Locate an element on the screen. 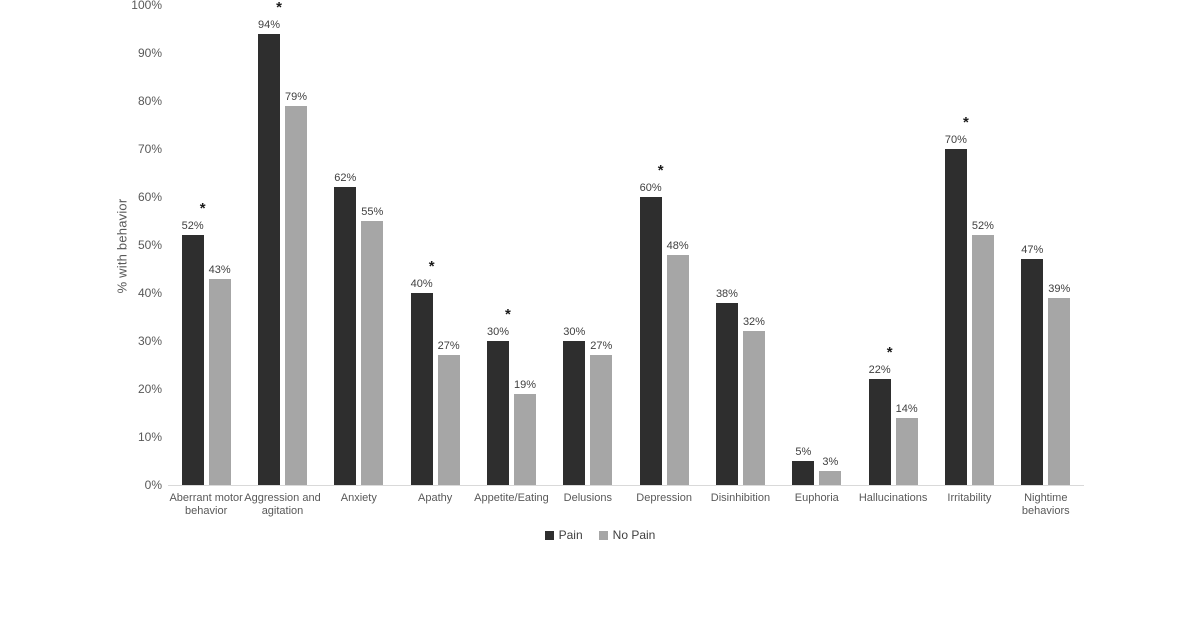  bar-value-label: 70% is located at coordinates (955, 140).